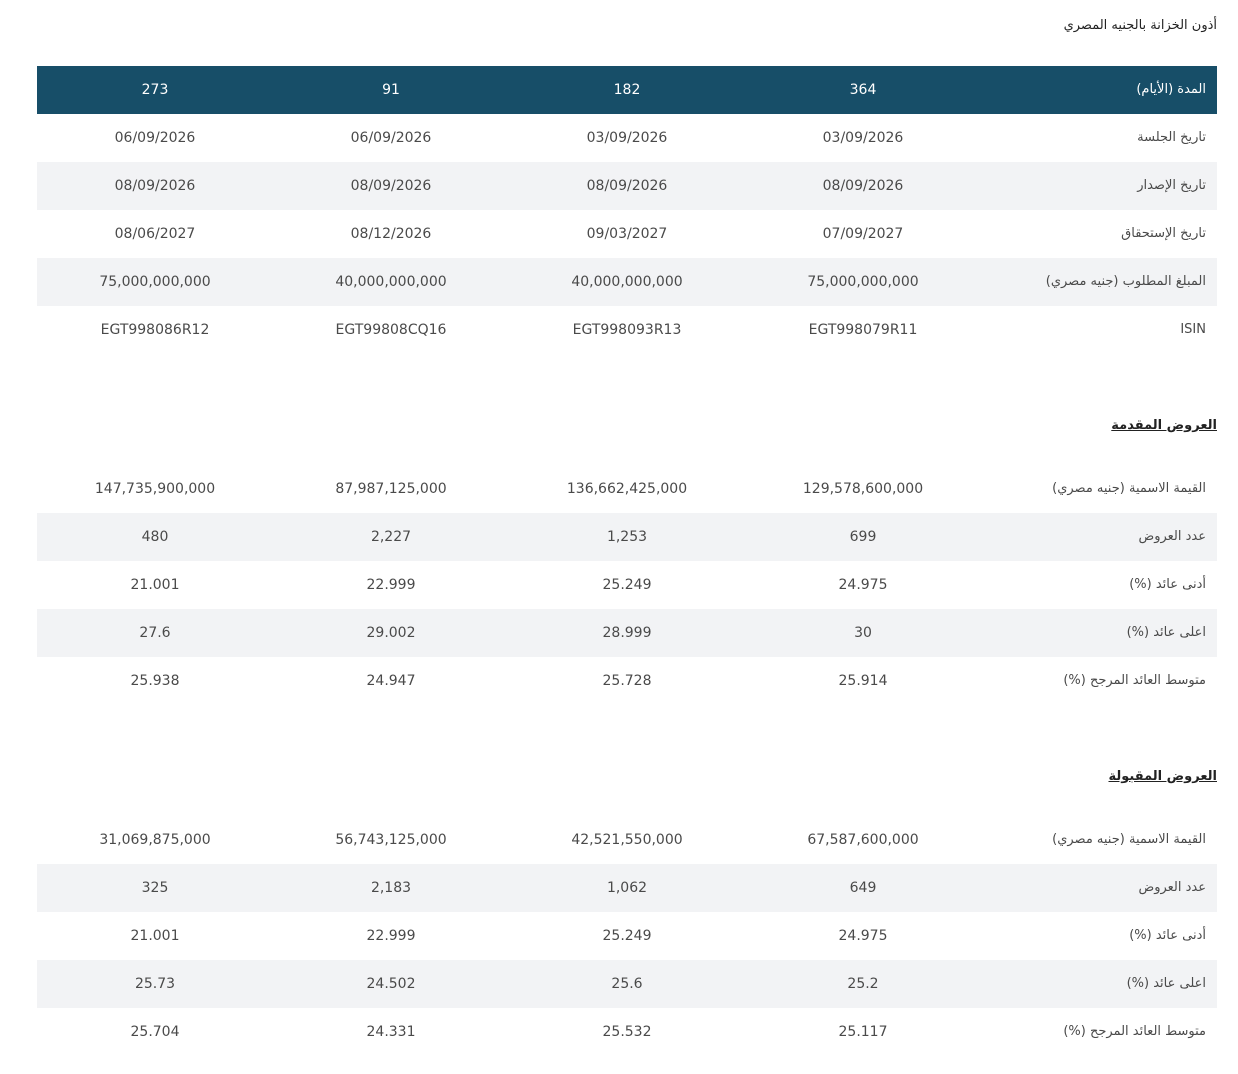  Describe the element at coordinates (391, 1032) in the screenshot. I see `table-cell: 24.331` at that location.